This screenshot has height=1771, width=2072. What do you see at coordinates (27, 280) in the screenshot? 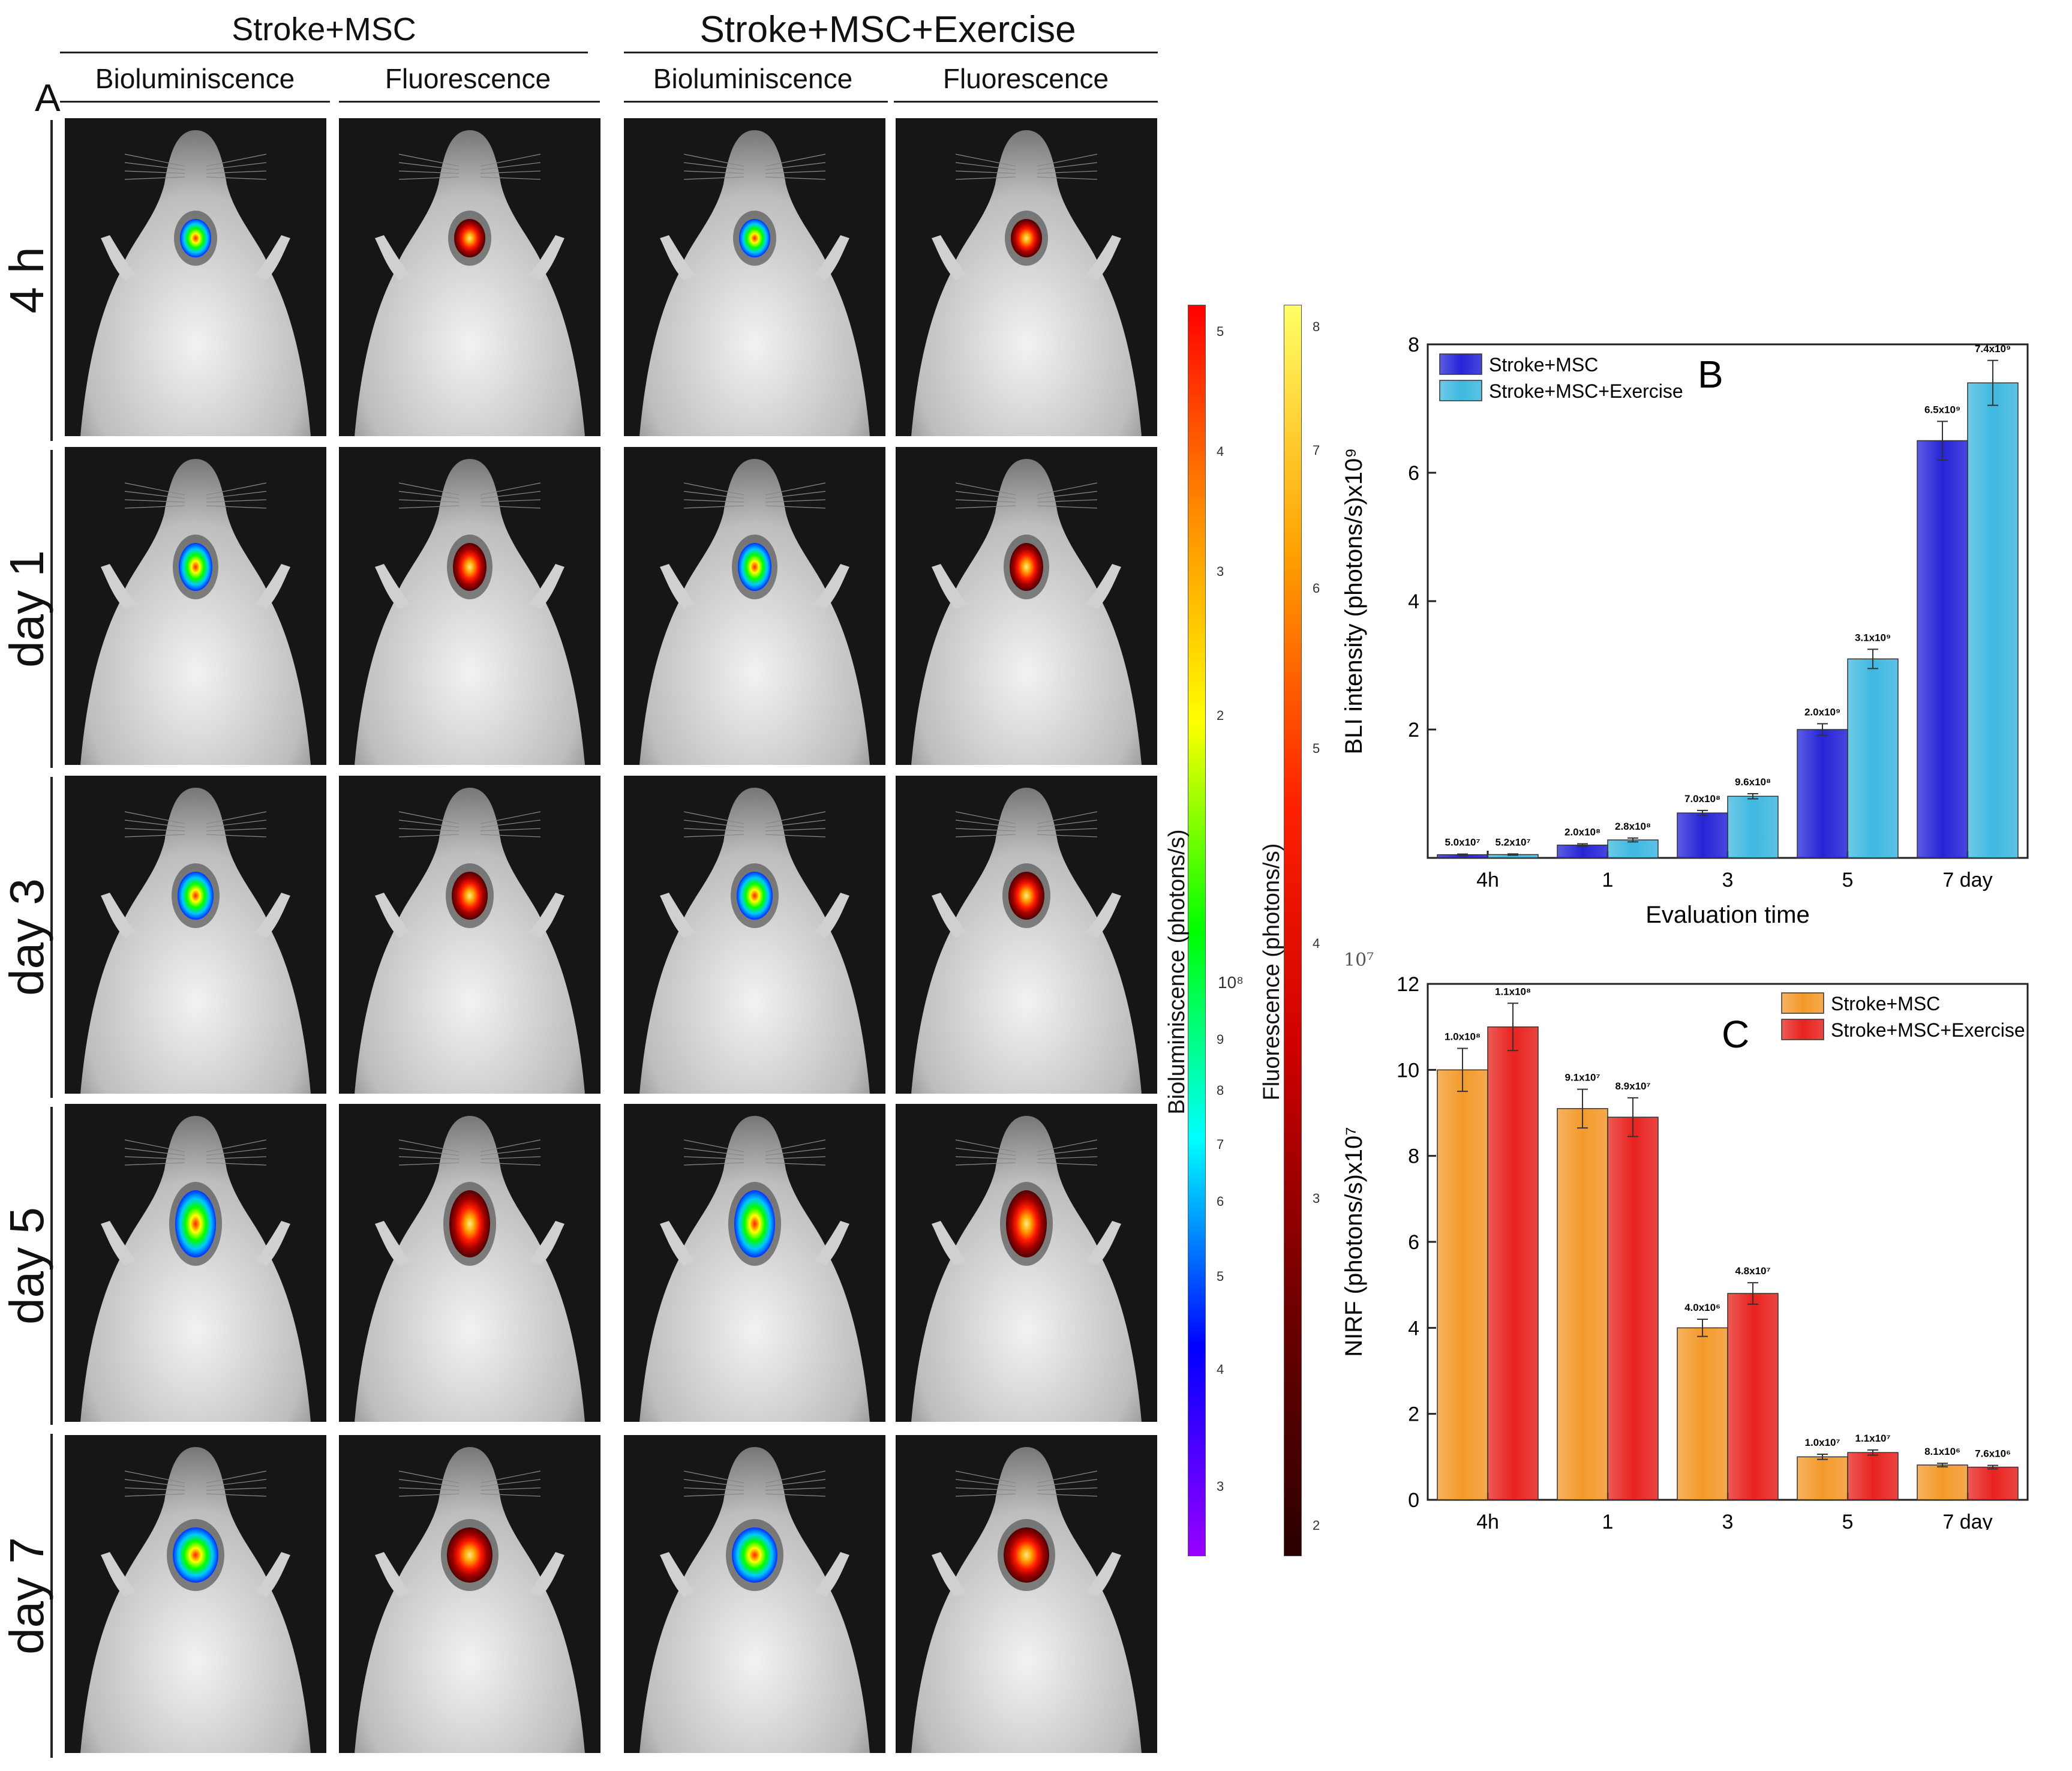
I see `row-label-4h: 4 h` at bounding box center [27, 280].